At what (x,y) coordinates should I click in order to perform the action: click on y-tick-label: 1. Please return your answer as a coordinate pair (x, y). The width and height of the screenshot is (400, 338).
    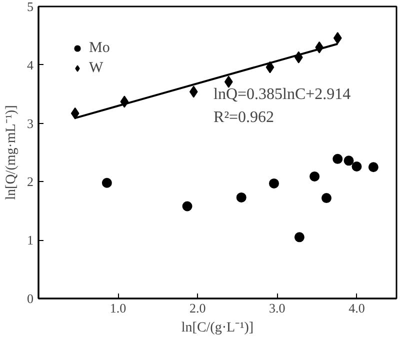
    Looking at the image, I should click on (30, 240).